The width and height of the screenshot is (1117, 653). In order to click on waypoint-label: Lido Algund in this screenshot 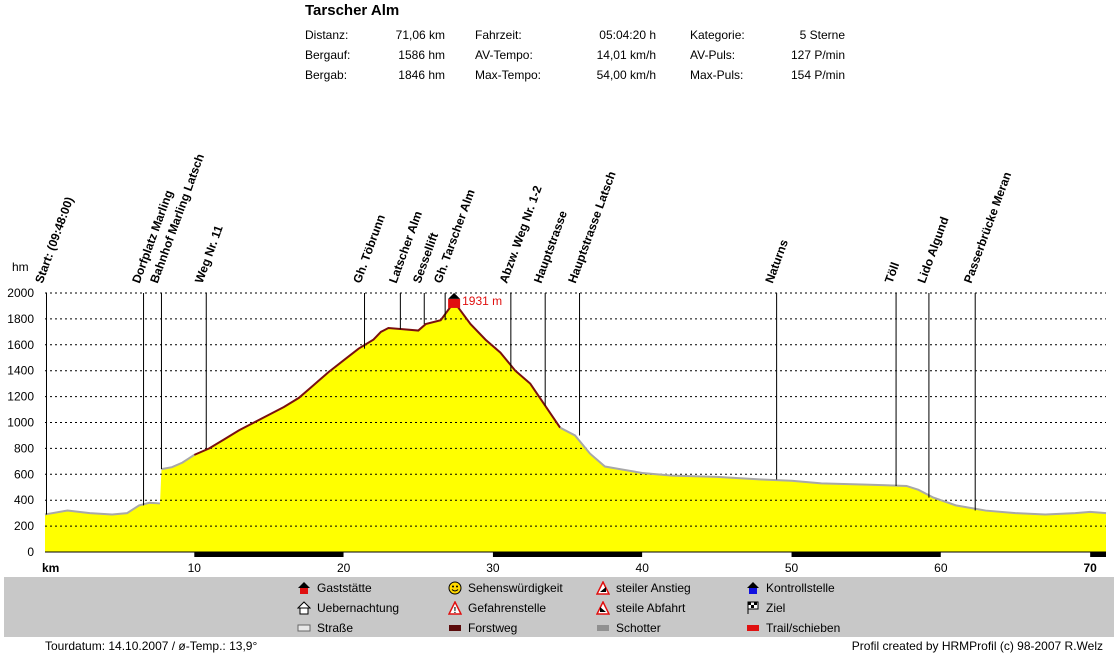, I will do `click(933, 250)`.